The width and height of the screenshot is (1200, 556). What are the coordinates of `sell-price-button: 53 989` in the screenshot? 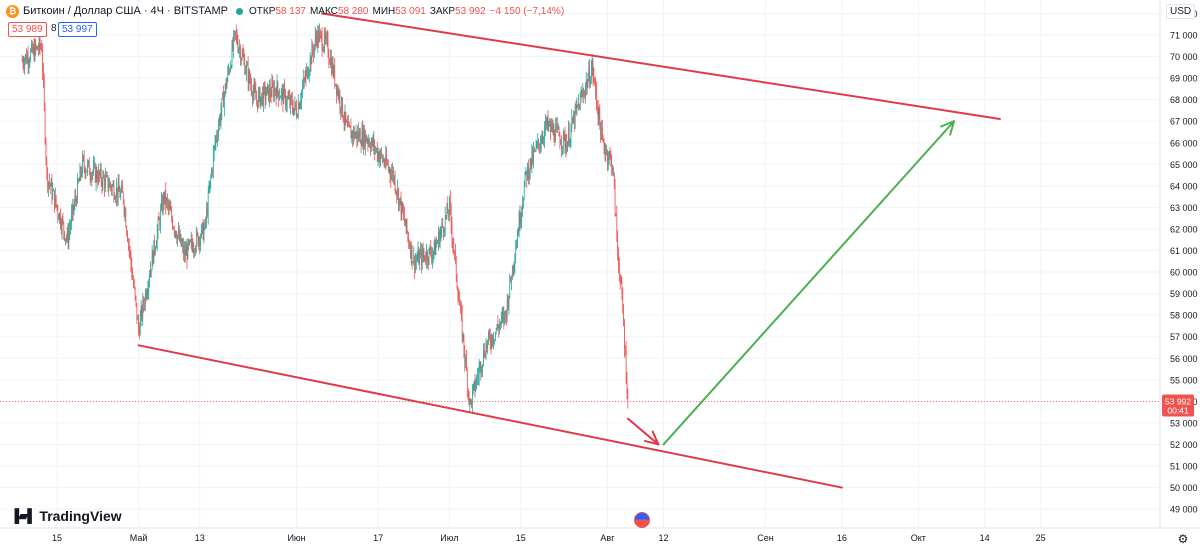 It's located at (27, 29).